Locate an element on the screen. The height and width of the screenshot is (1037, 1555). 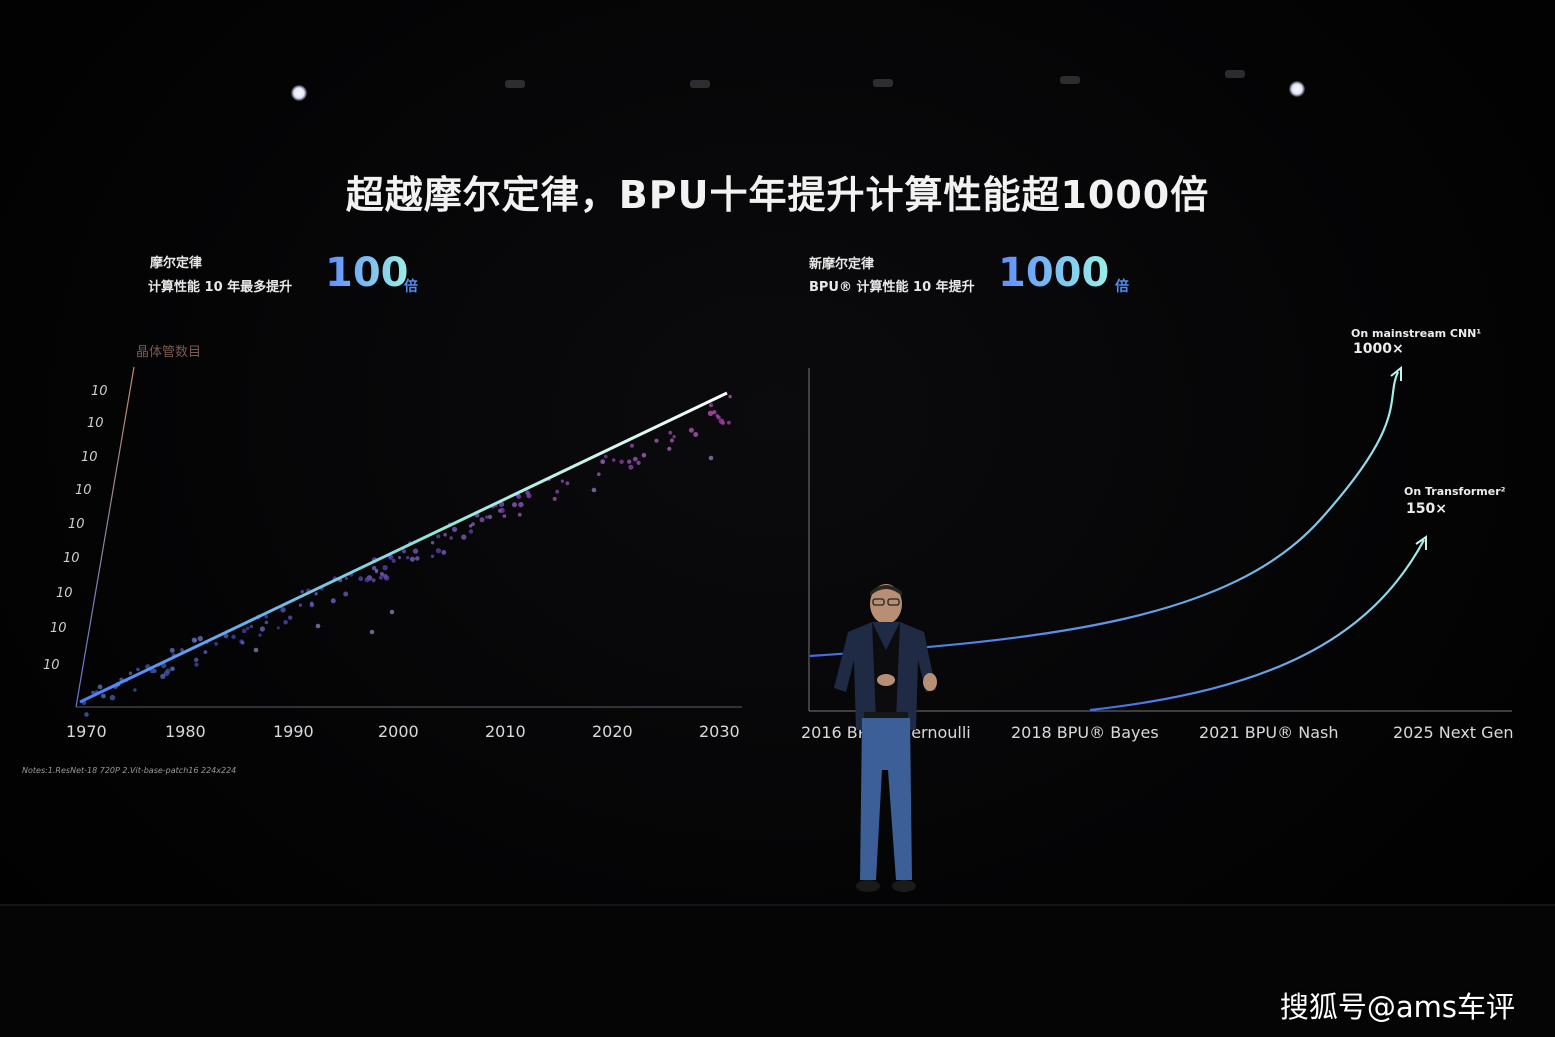
right-x-tick: 2021 BPU® Nash is located at coordinates (1269, 732).